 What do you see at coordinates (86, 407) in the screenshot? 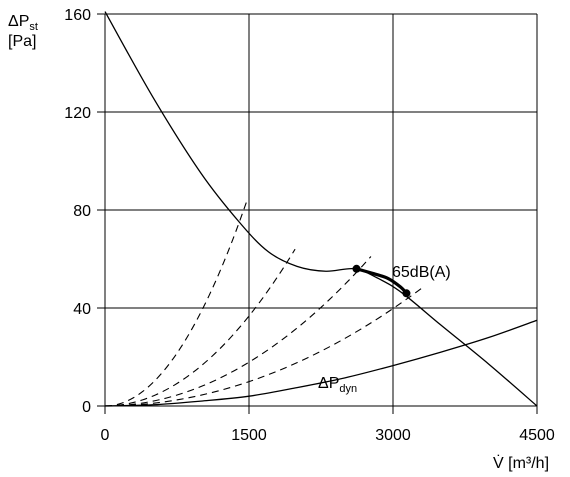
I see `y-tick-label: 0` at bounding box center [86, 407].